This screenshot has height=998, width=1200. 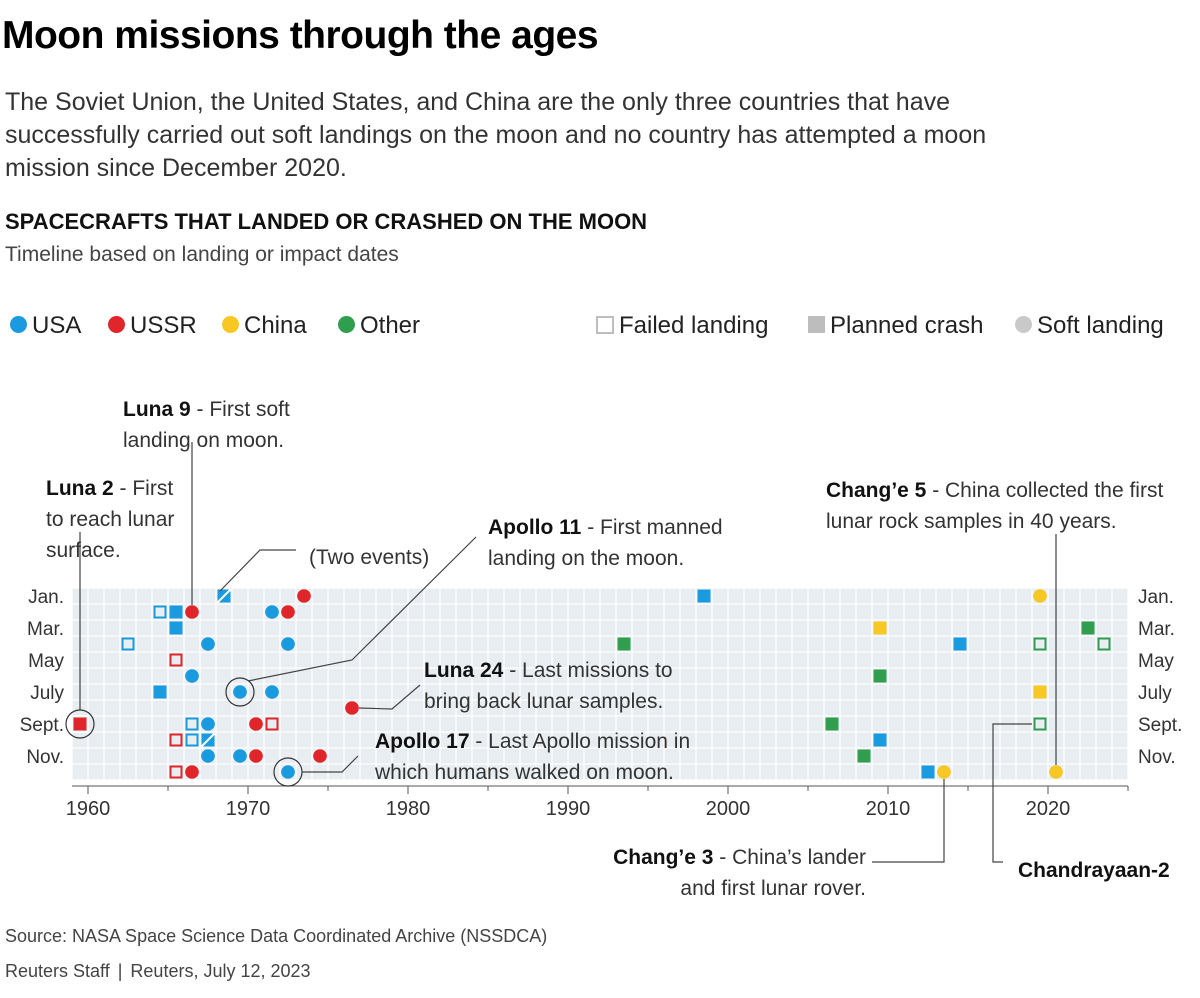 What do you see at coordinates (116, 325) in the screenshot?
I see `ussr-dot-icon` at bounding box center [116, 325].